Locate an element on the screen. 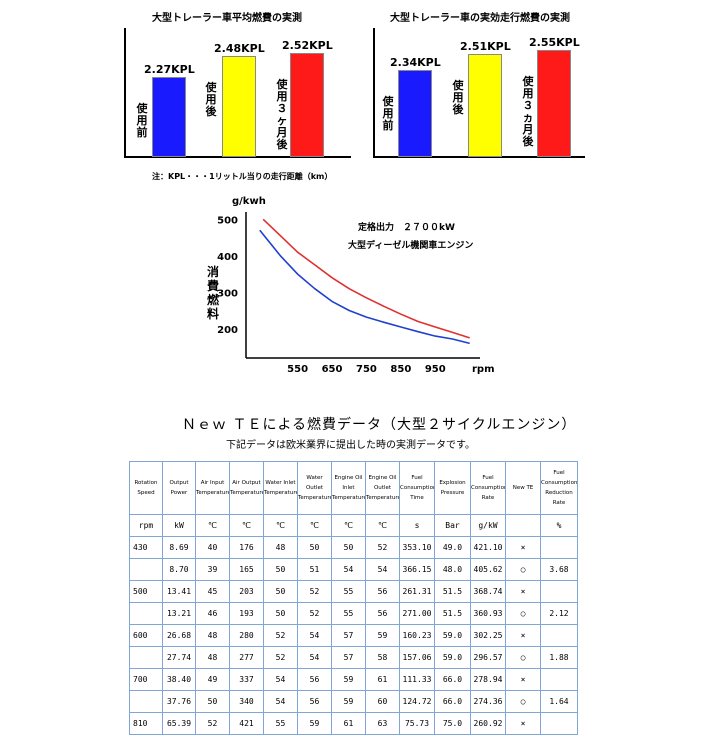  chart-annotation-1: 定格出力 ２７００kW is located at coordinates (406, 227).